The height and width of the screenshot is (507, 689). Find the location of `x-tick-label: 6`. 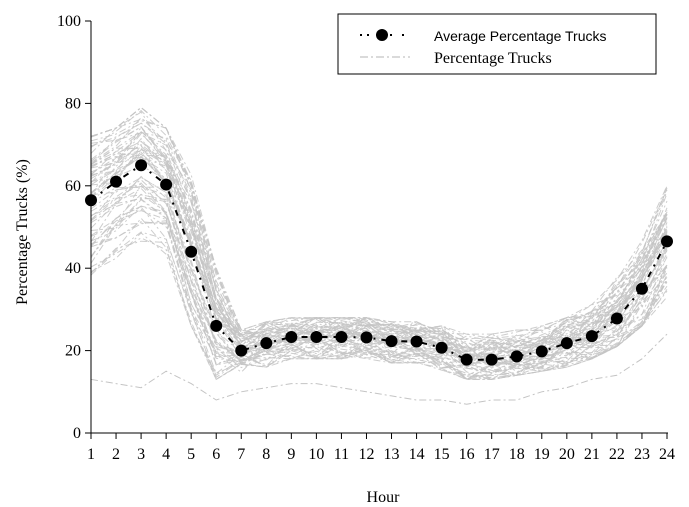

x-tick-label: 6 is located at coordinates (216, 454).